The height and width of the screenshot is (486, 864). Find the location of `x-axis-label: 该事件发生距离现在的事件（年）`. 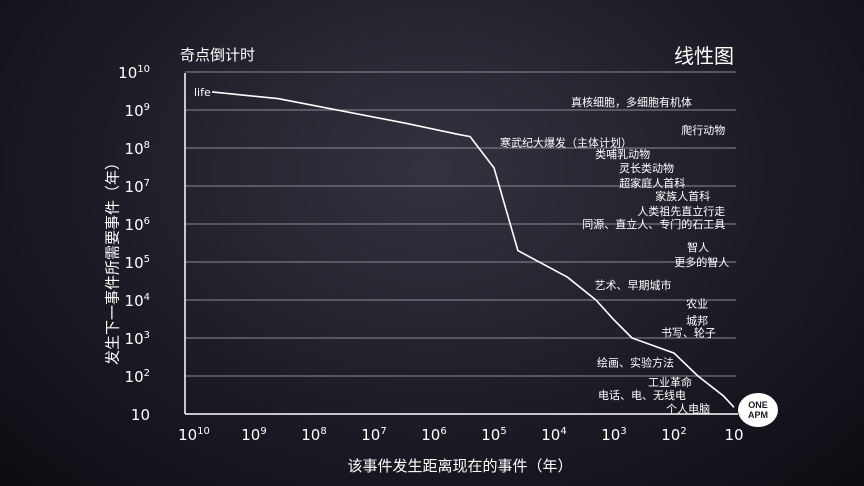

x-axis-label: 该事件发生距离现在的事件（年） is located at coordinates (460, 466).